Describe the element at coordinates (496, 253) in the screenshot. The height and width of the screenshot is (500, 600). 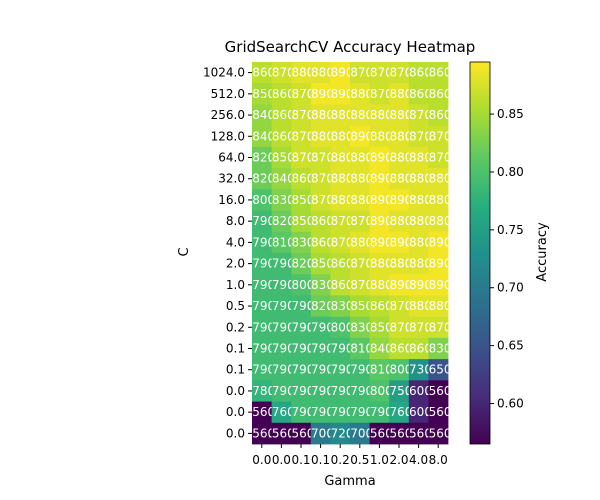
I see `colorbar: 0.60 0.65 0.70 0.75 0.80 0.85` at that location.